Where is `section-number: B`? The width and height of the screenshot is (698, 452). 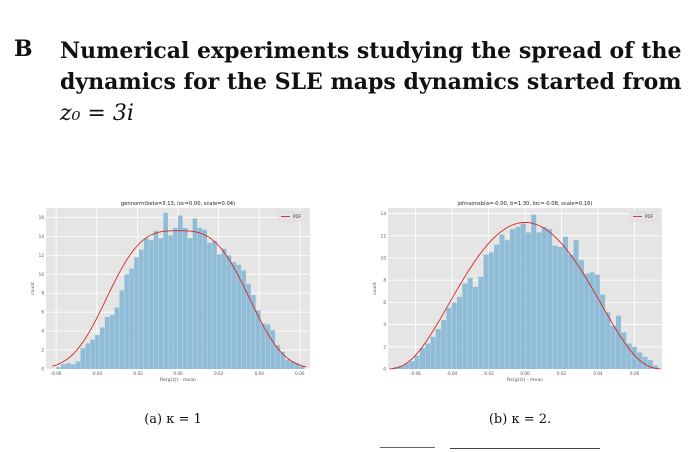 section-number: B is located at coordinates (23, 49).